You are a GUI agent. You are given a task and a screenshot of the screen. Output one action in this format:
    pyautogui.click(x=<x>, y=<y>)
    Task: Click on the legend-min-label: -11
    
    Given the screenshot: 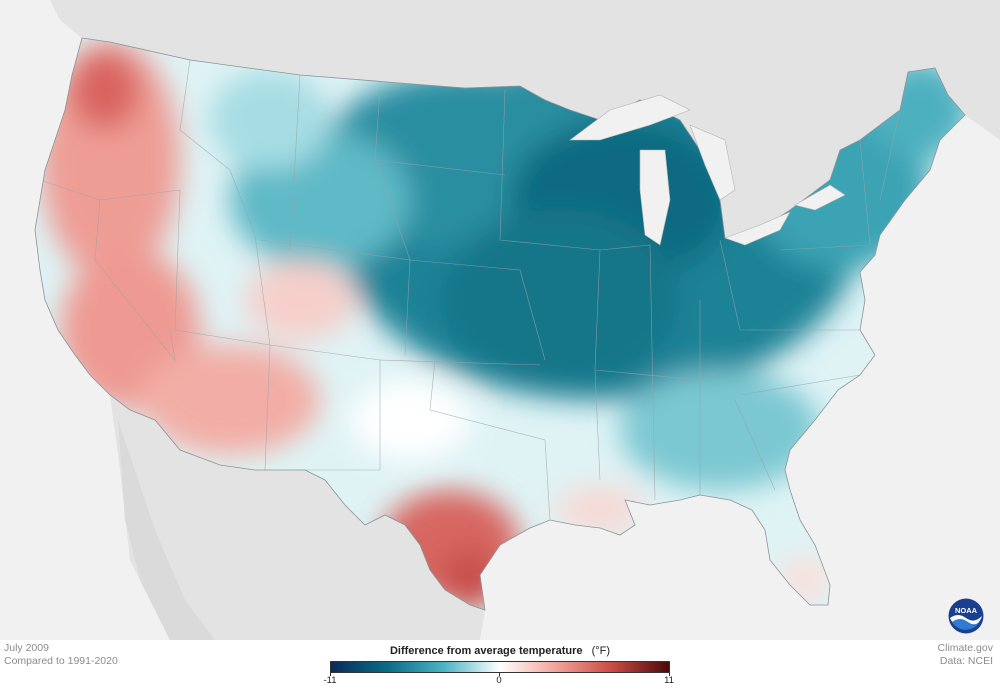 What is the action you would take?
    pyautogui.click(x=330, y=680)
    